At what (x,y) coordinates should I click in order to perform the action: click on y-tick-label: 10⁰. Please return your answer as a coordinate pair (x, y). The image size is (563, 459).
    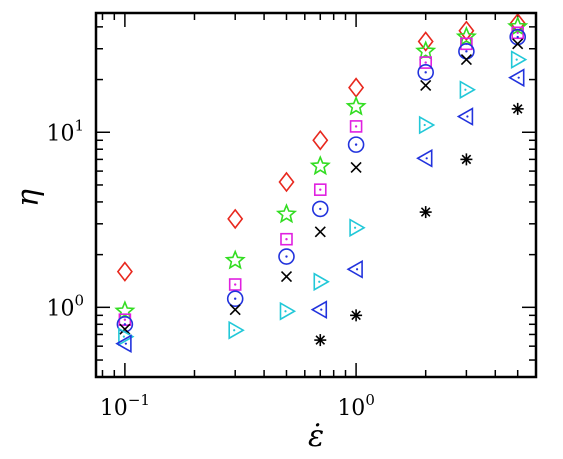
    Looking at the image, I should click on (65, 306).